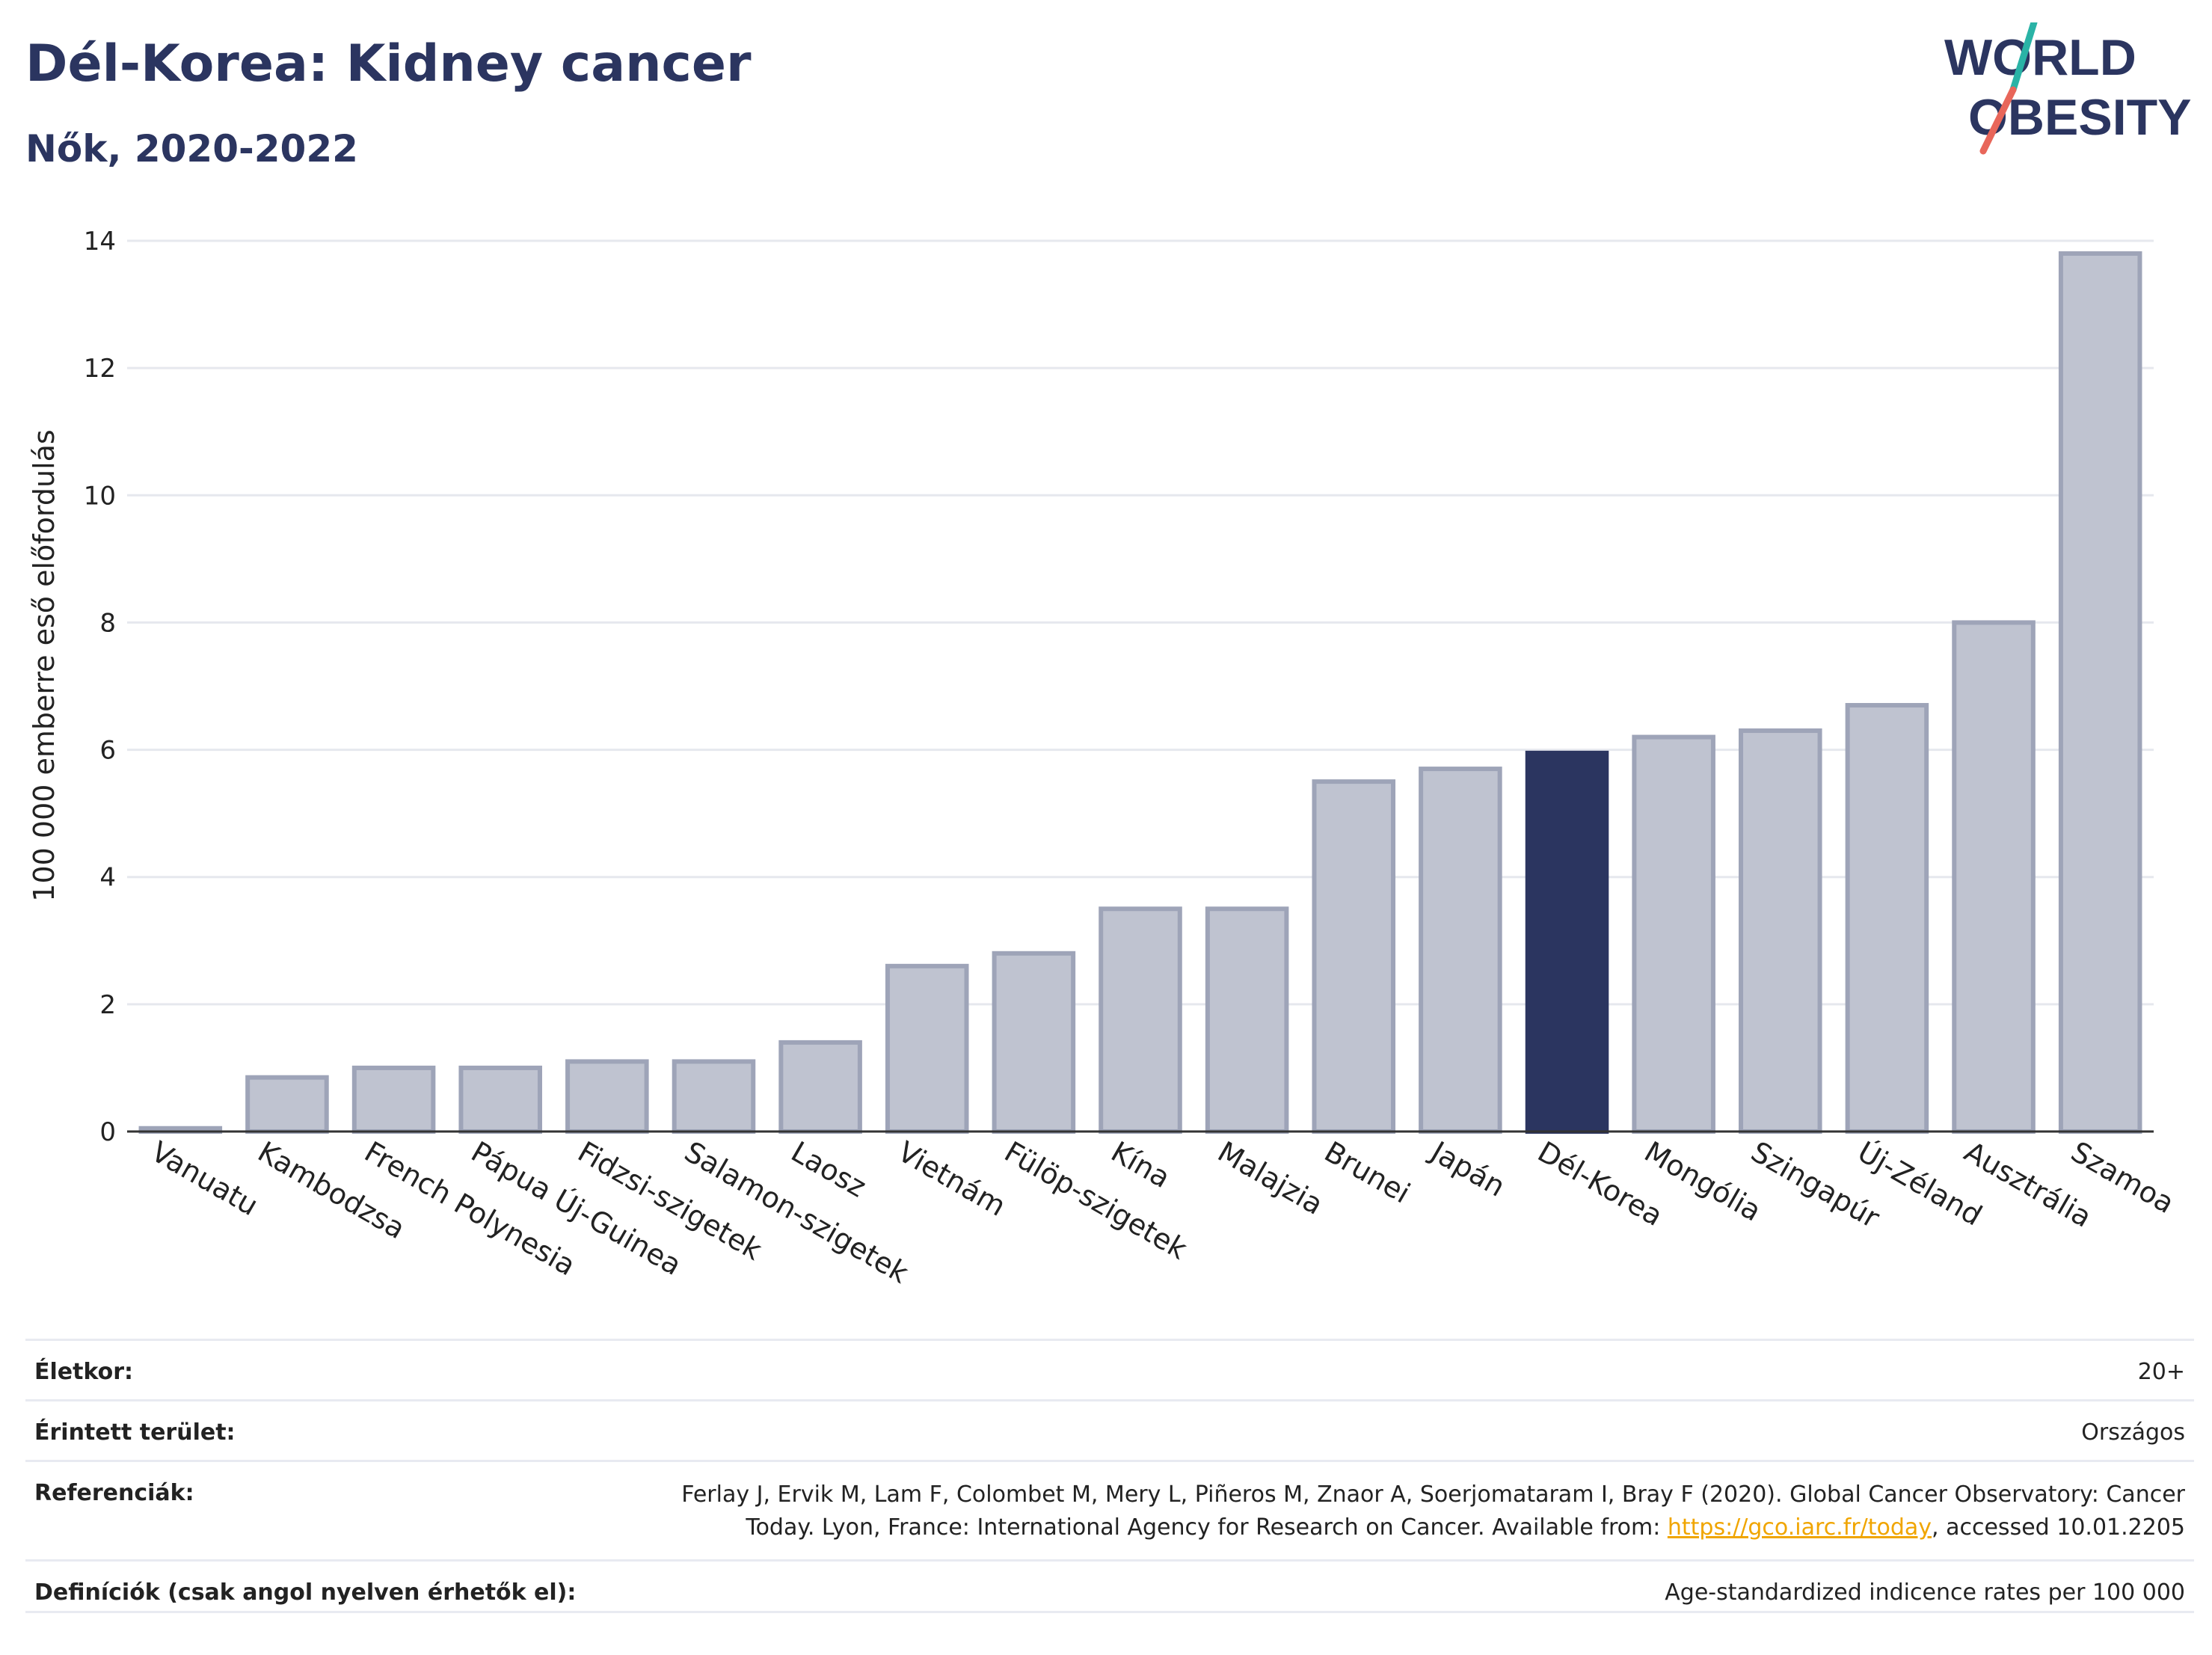 This screenshot has width=2212, height=1655. Describe the element at coordinates (1096, 1200) in the screenshot. I see `x-tick-label: Fülöp-szigetek` at that location.